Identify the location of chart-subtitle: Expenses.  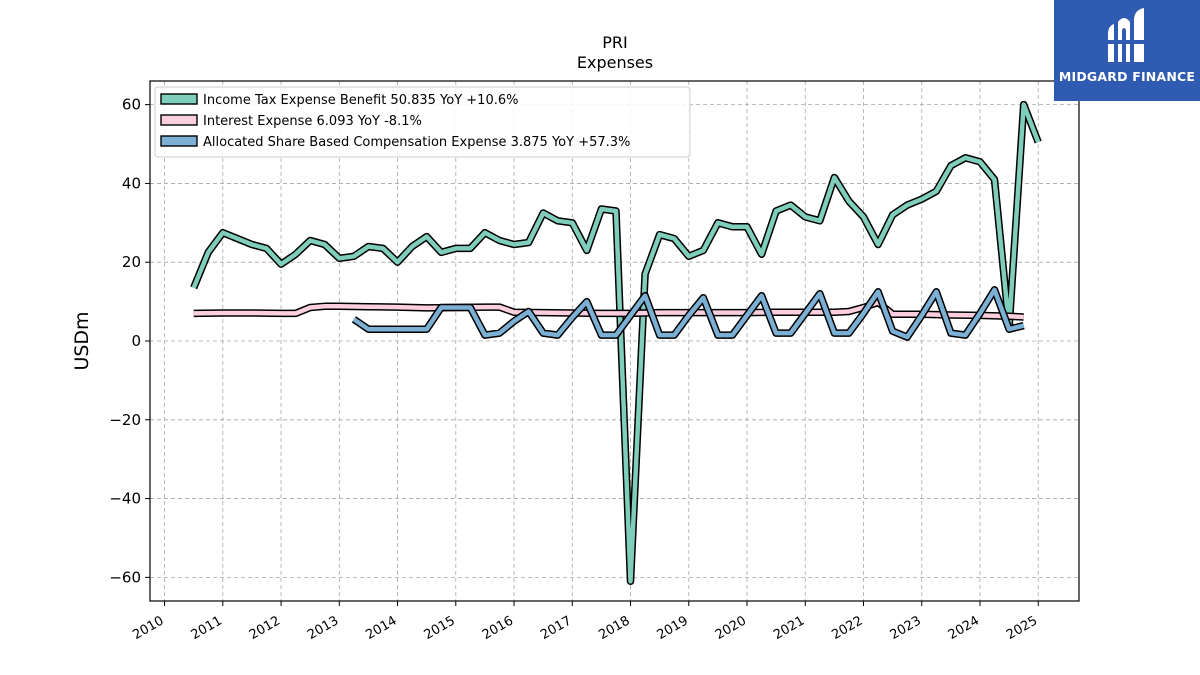
(615, 62).